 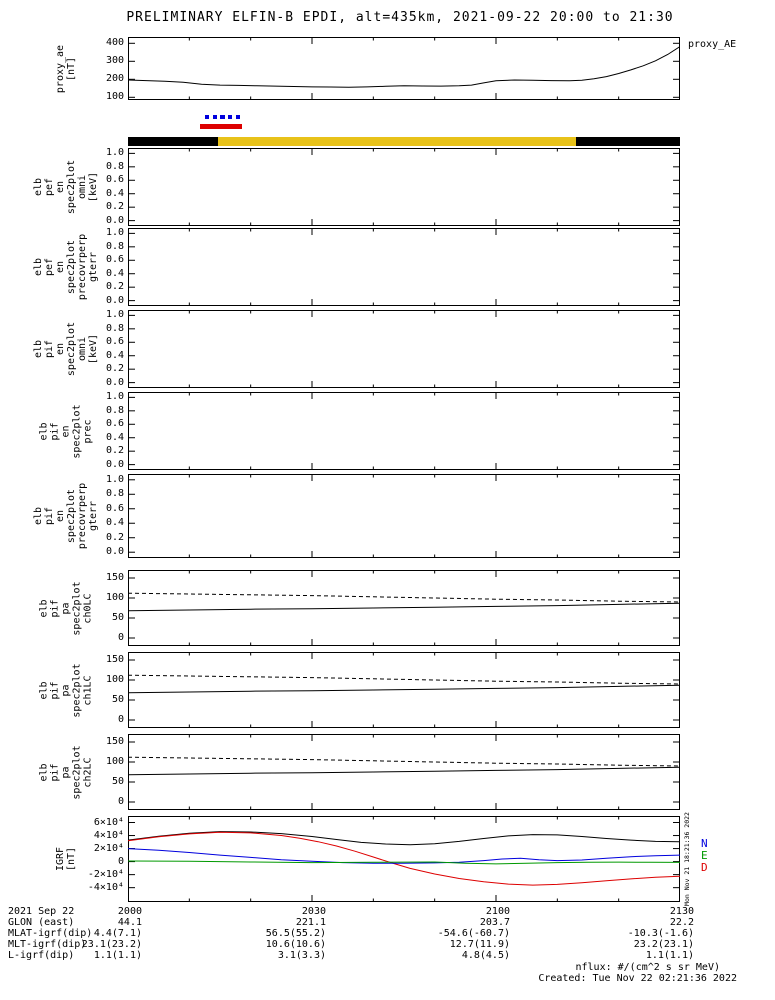 I want to click on footer-cell: 221.1, so click(x=310, y=922).